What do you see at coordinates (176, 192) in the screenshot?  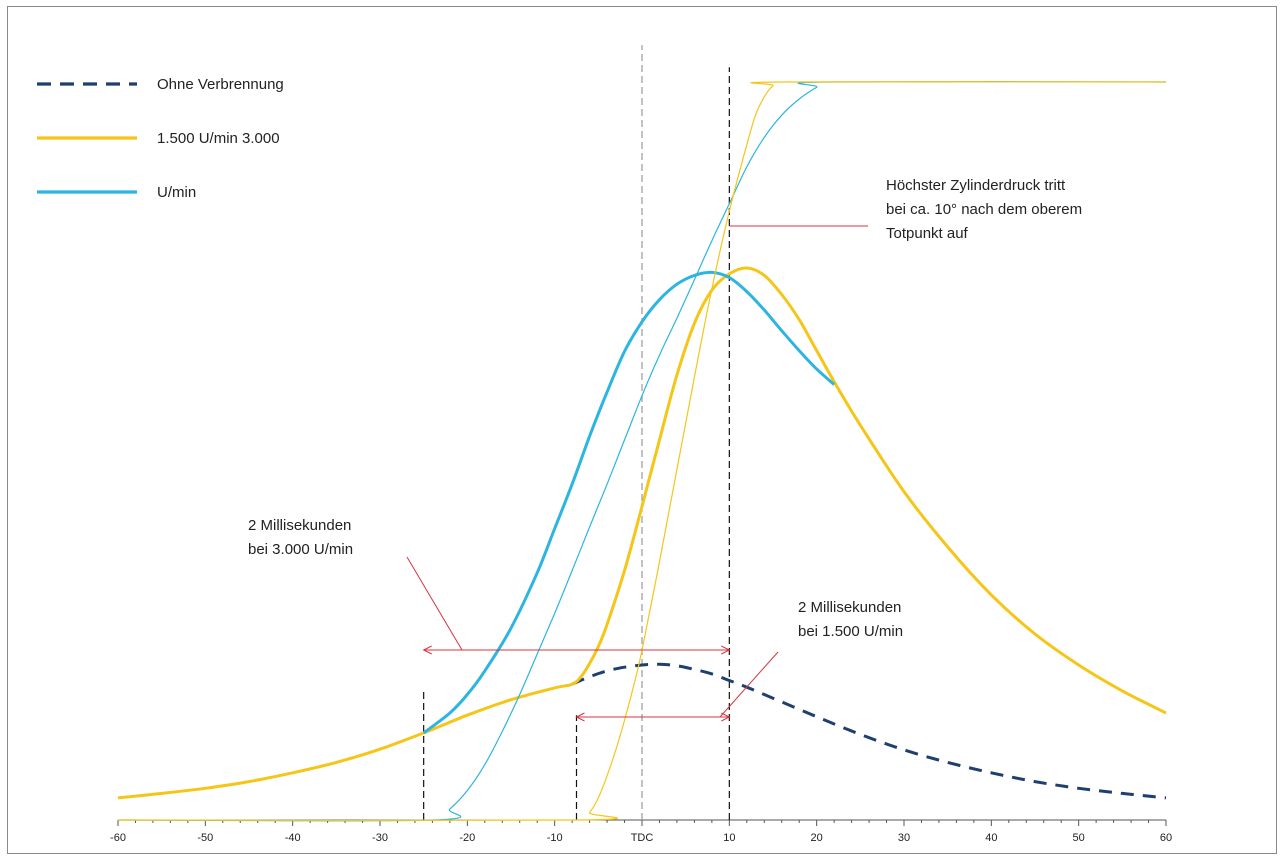 I see `legend-label: U/min` at bounding box center [176, 192].